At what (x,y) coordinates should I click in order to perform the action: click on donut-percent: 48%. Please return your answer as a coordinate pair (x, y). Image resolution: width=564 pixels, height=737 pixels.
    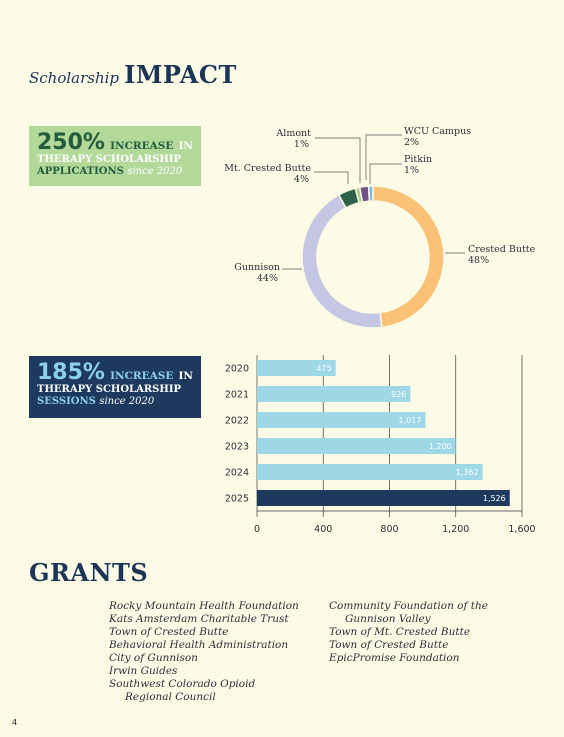
    Looking at the image, I should click on (478, 260).